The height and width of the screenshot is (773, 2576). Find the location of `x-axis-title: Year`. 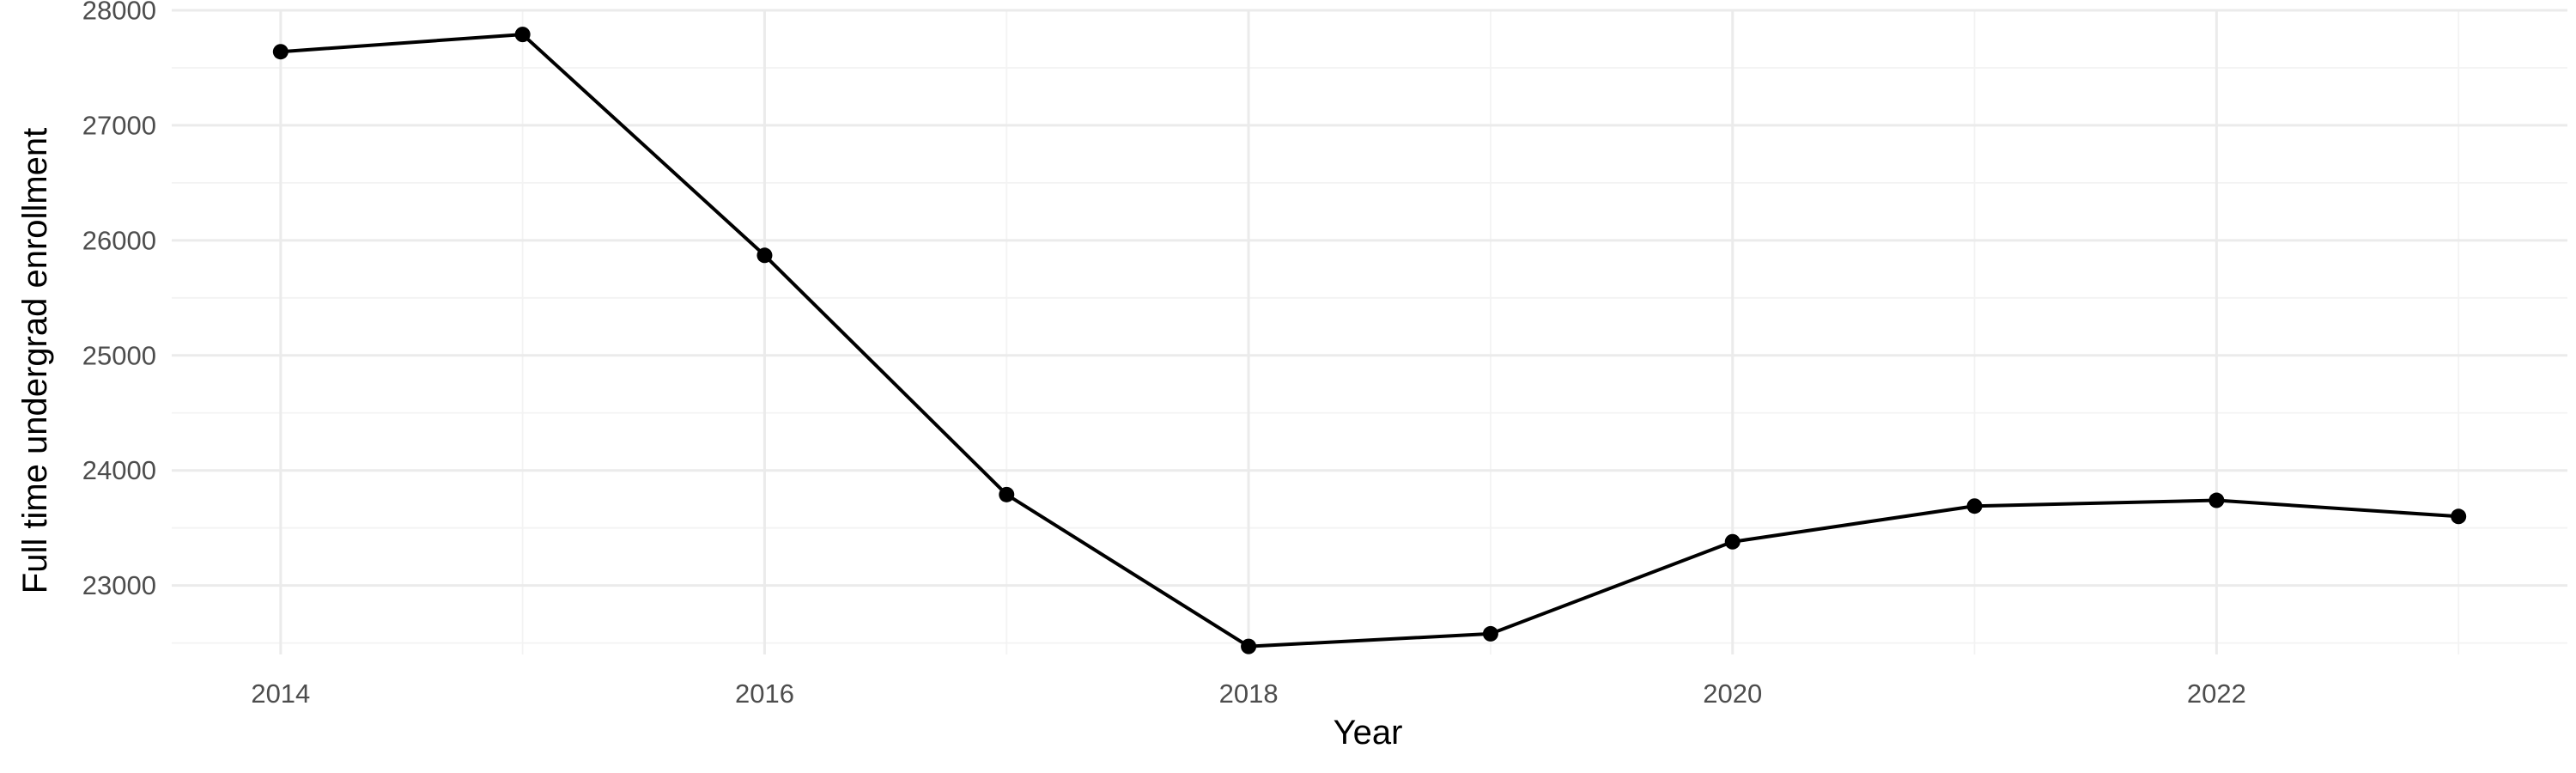

x-axis-title: Year is located at coordinates (1368, 733).